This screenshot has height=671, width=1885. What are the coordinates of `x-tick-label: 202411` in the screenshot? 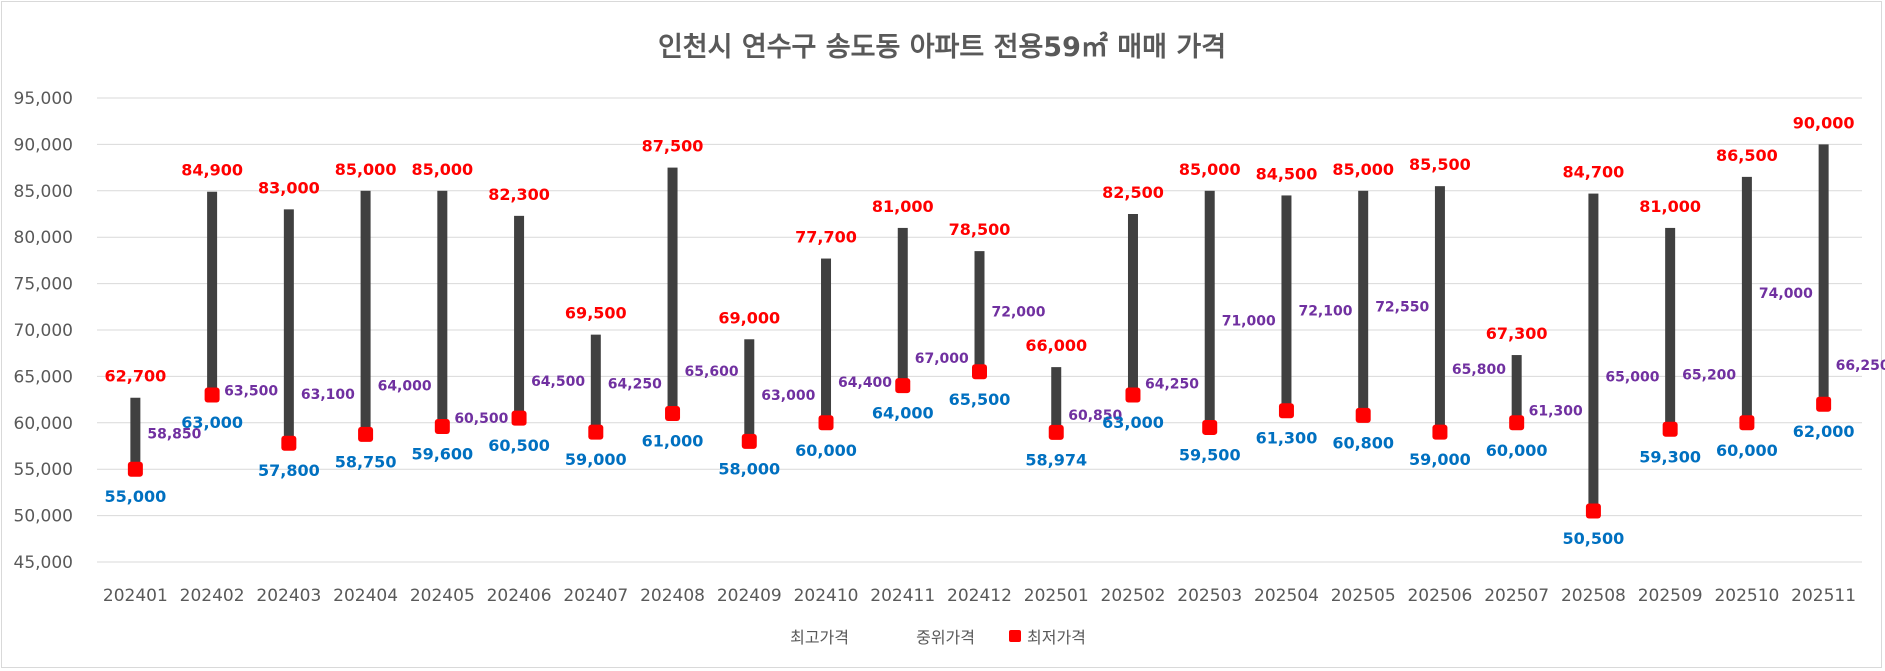 It's located at (902, 596).